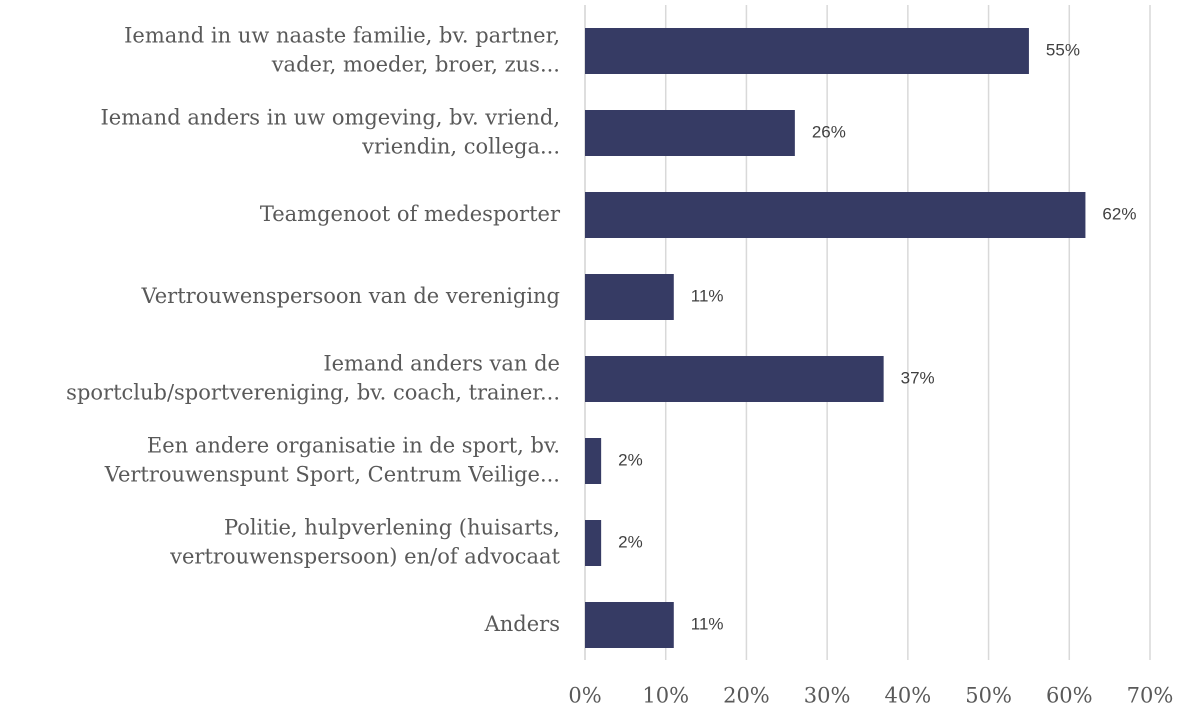 The height and width of the screenshot is (711, 1185). Describe the element at coordinates (1069, 696) in the screenshot. I see `x-tick-label: 60%` at that location.